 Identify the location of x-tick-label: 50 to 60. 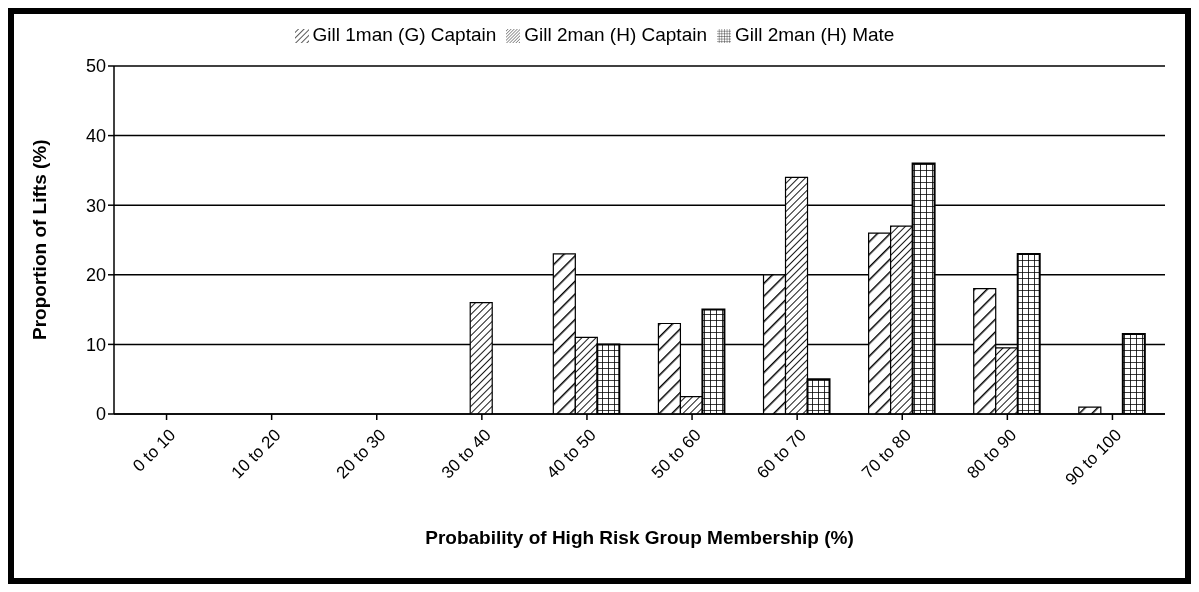
(676, 454).